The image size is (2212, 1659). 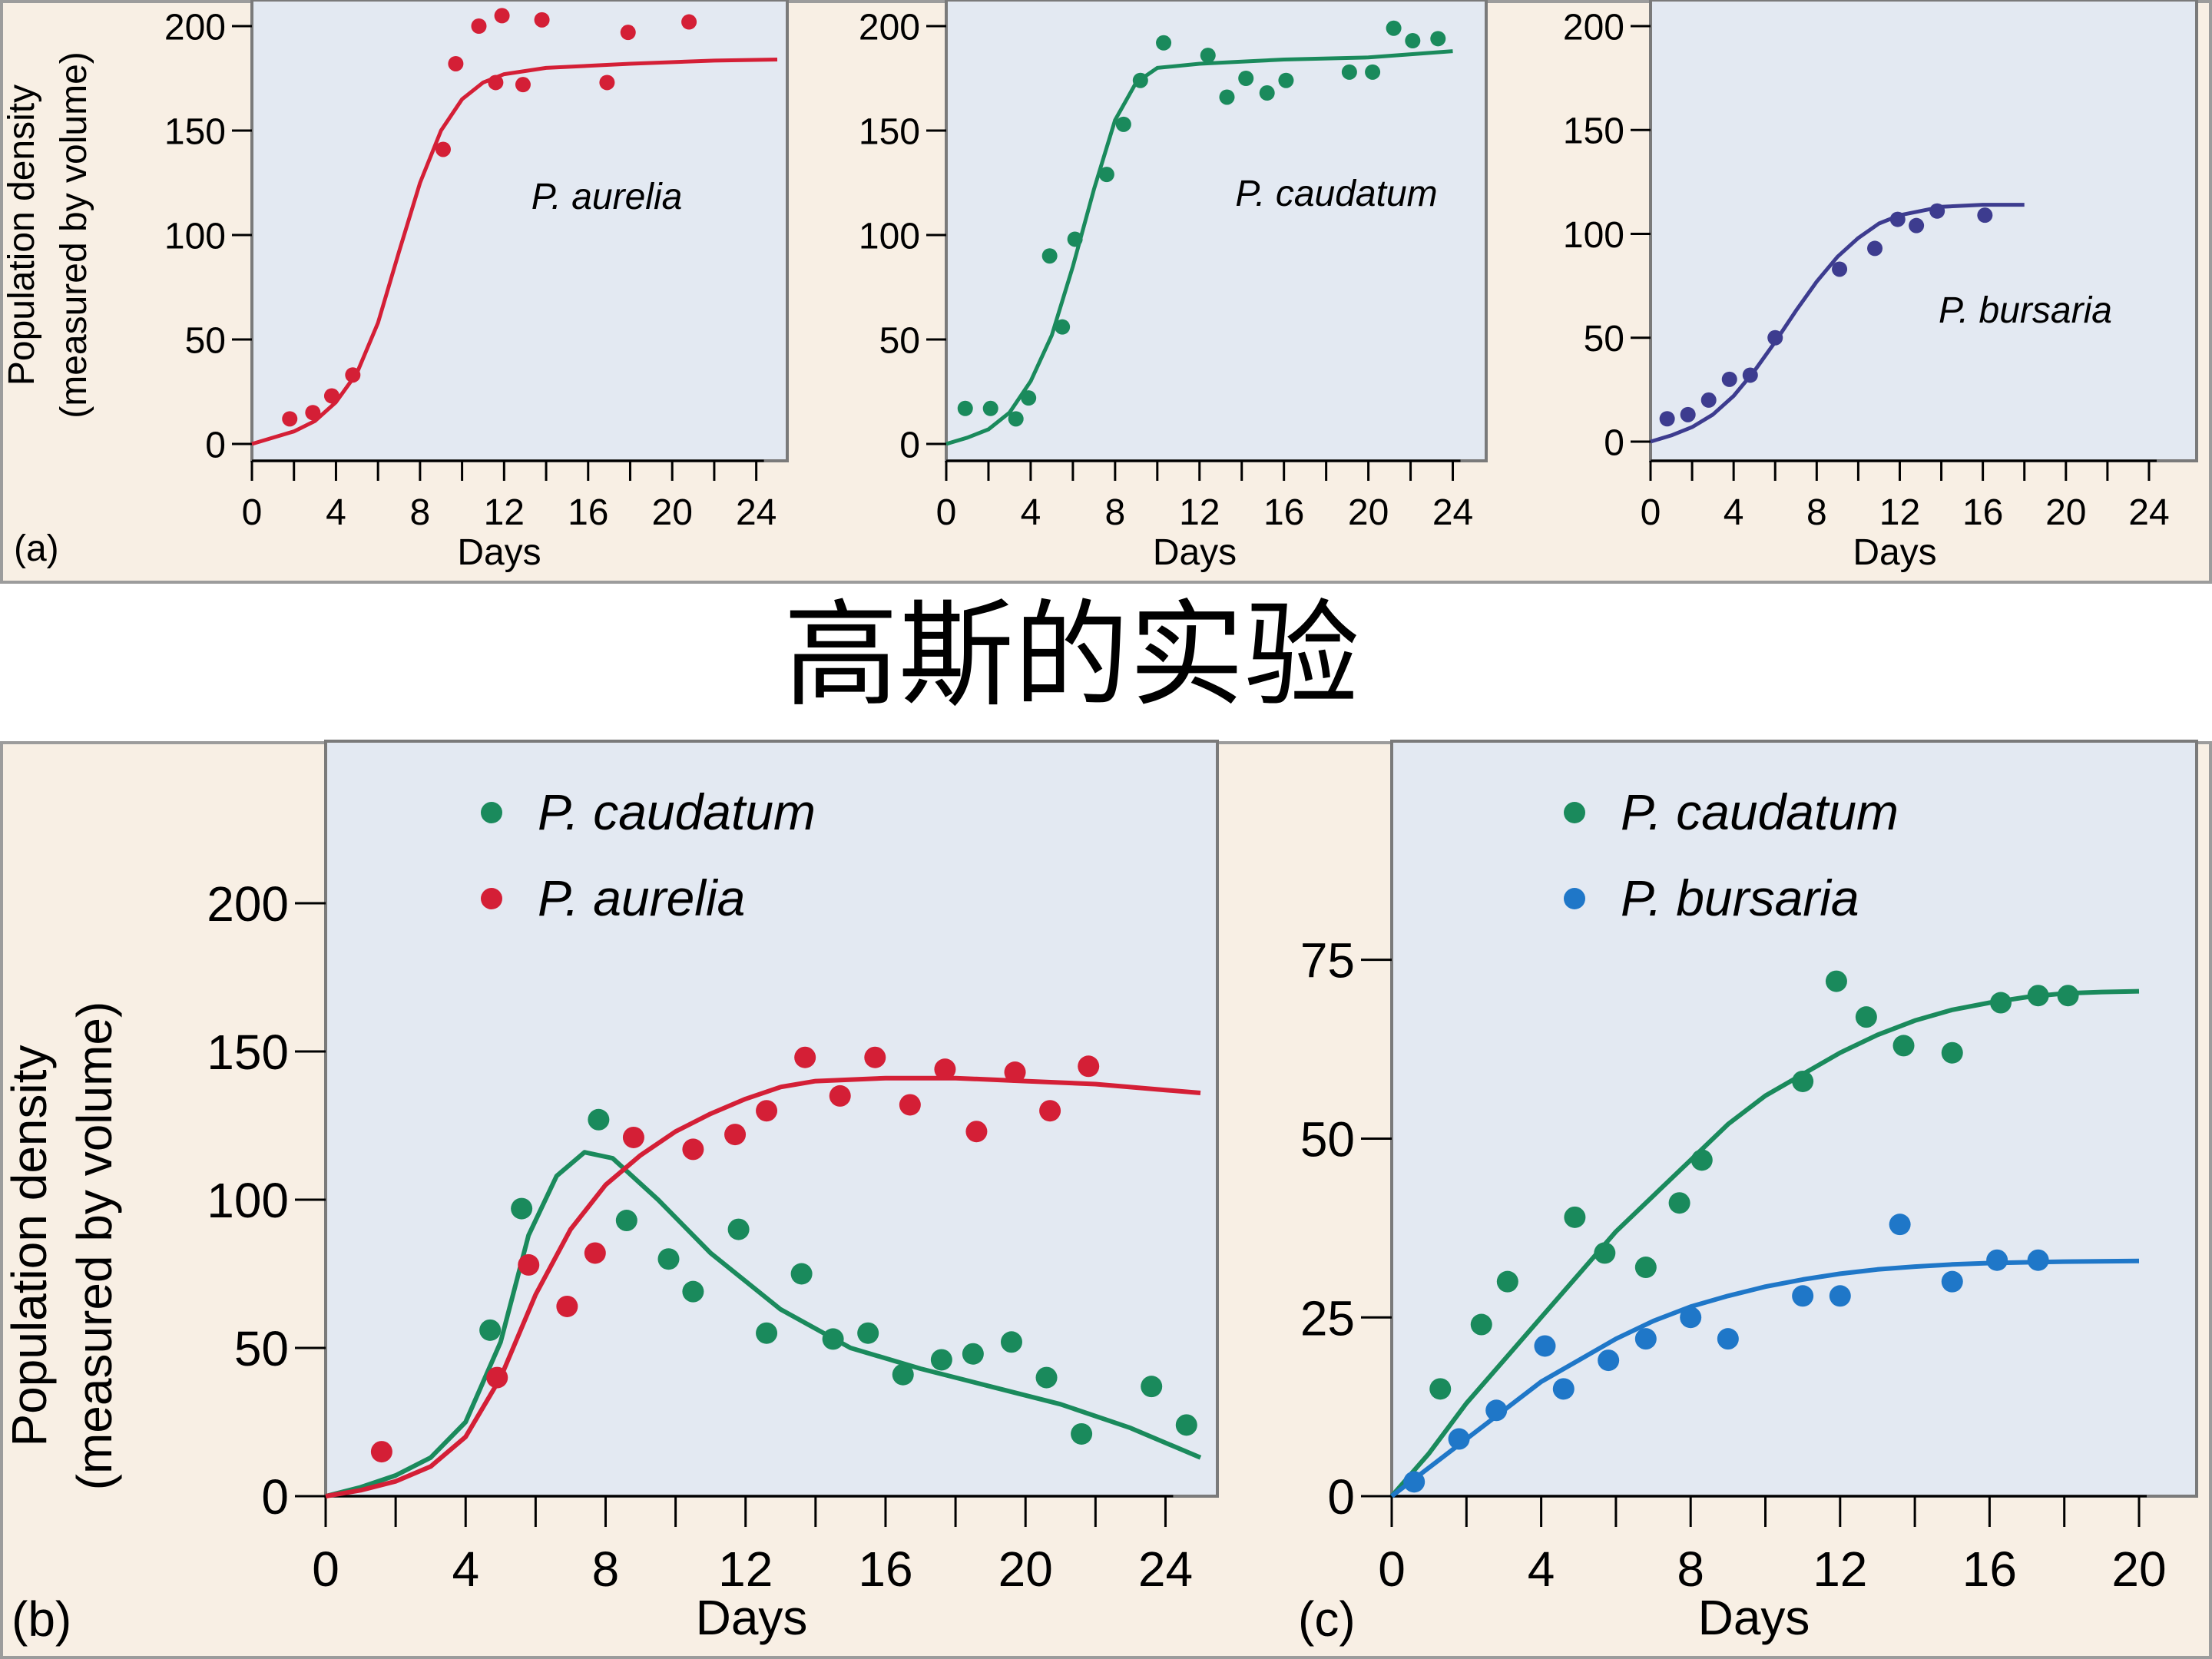 What do you see at coordinates (1327, 1619) in the screenshot?
I see `panel-letter: (c)` at bounding box center [1327, 1619].